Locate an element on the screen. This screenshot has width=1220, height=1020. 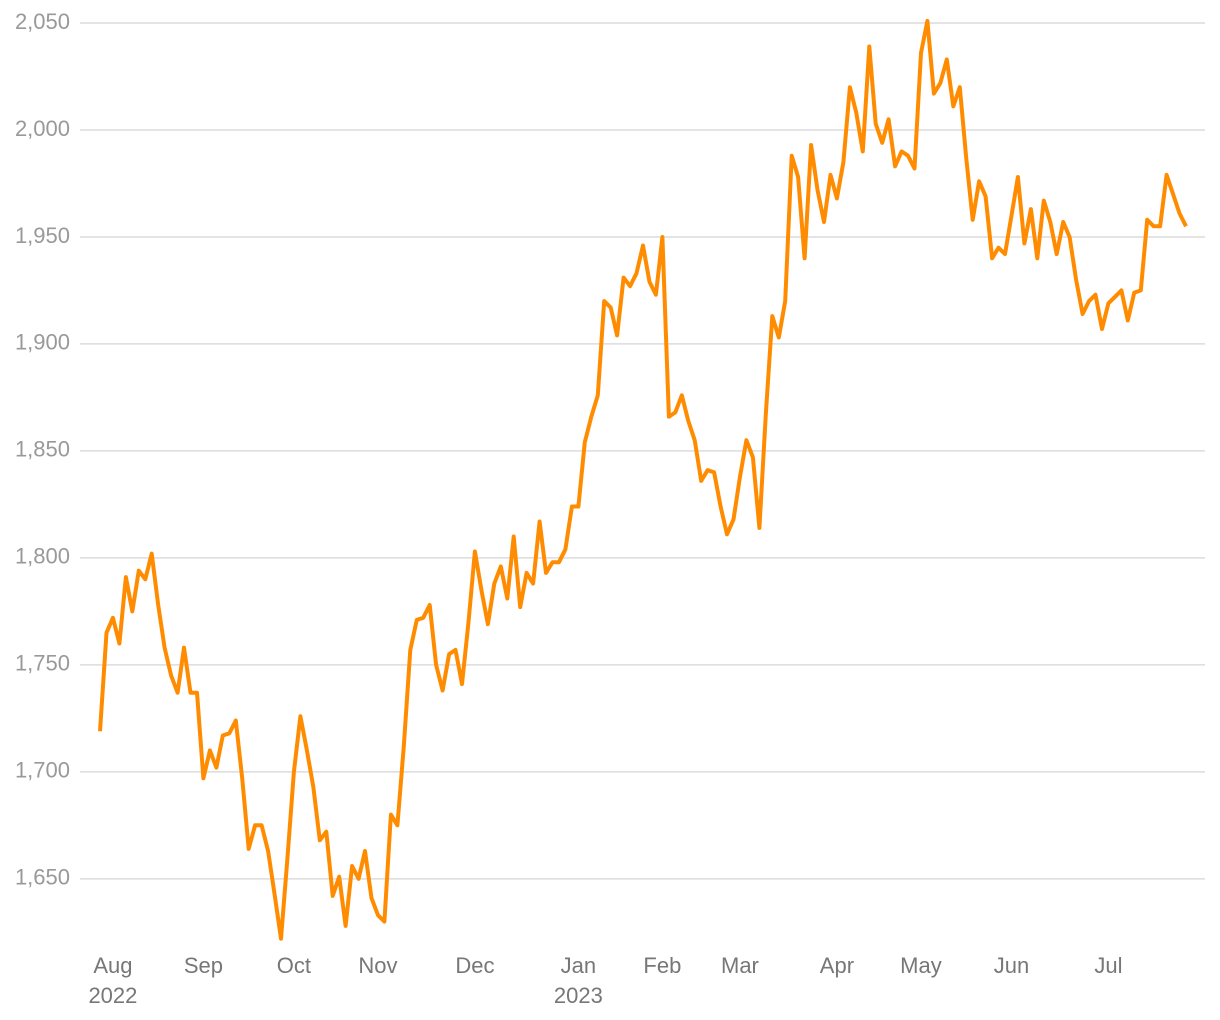
y-tick-label: 1,650 is located at coordinates (42, 877).